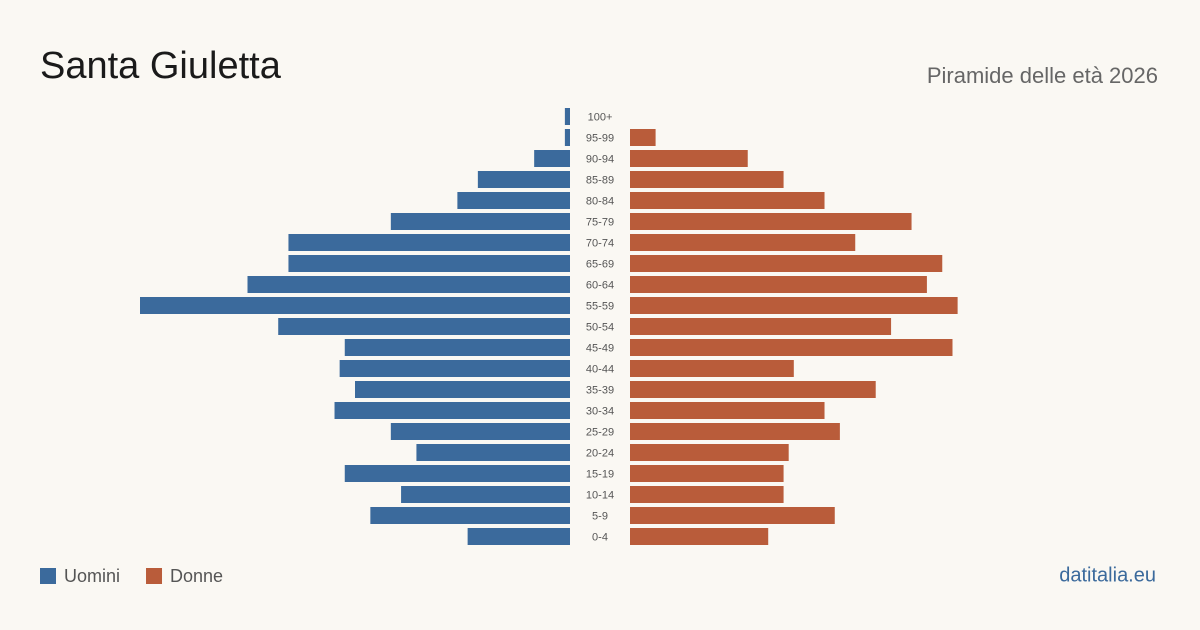  I want to click on chart-title: Santa Giuletta, so click(161, 66).